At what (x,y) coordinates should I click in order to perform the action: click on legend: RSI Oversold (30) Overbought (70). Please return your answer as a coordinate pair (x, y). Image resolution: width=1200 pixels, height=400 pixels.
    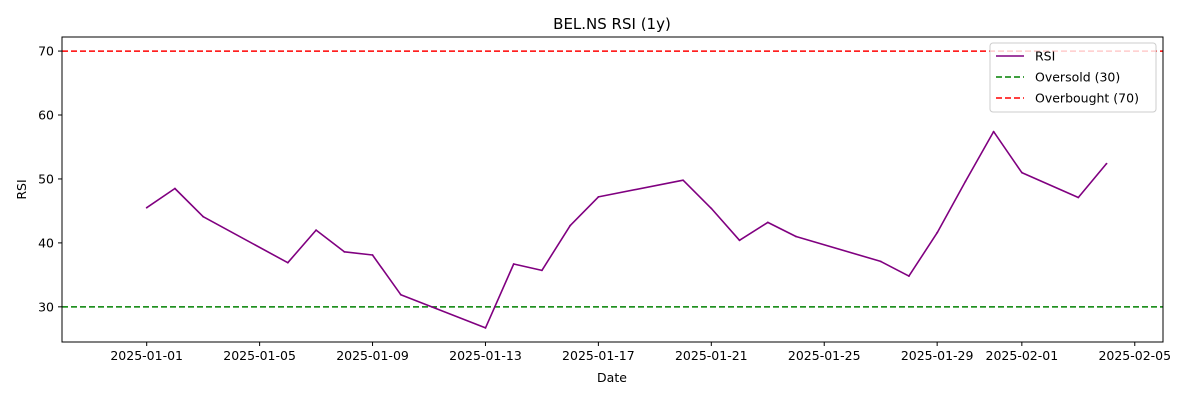
    Looking at the image, I should click on (1073, 77).